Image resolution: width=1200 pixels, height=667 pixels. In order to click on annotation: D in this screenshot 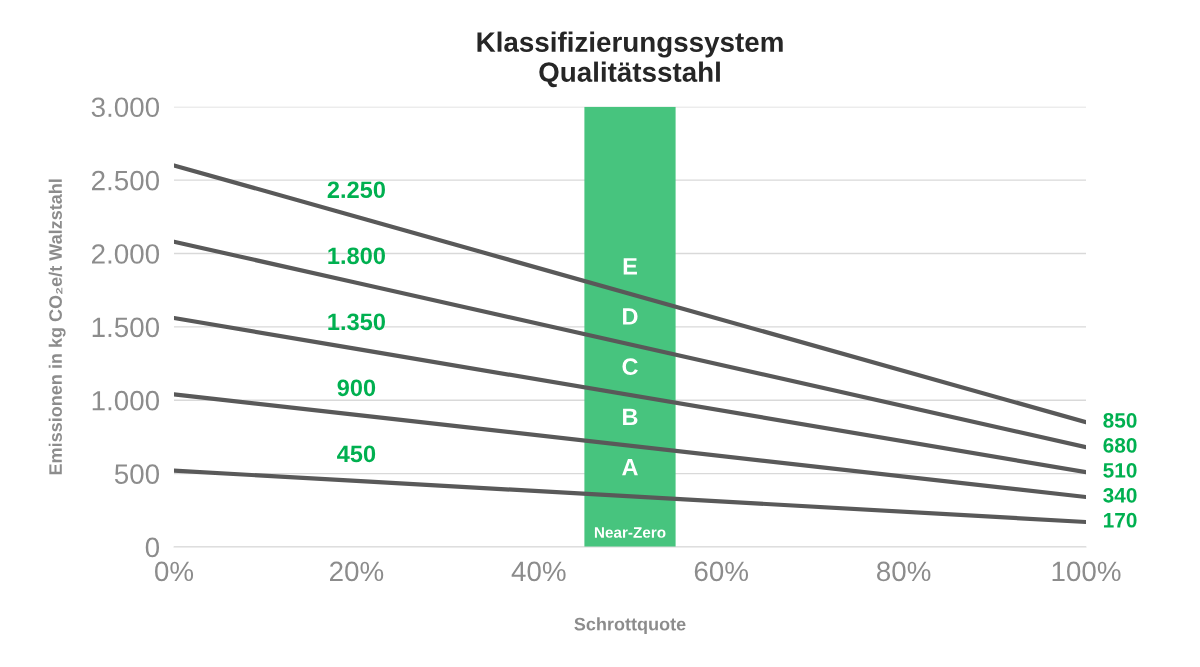, I will do `click(630, 316)`.